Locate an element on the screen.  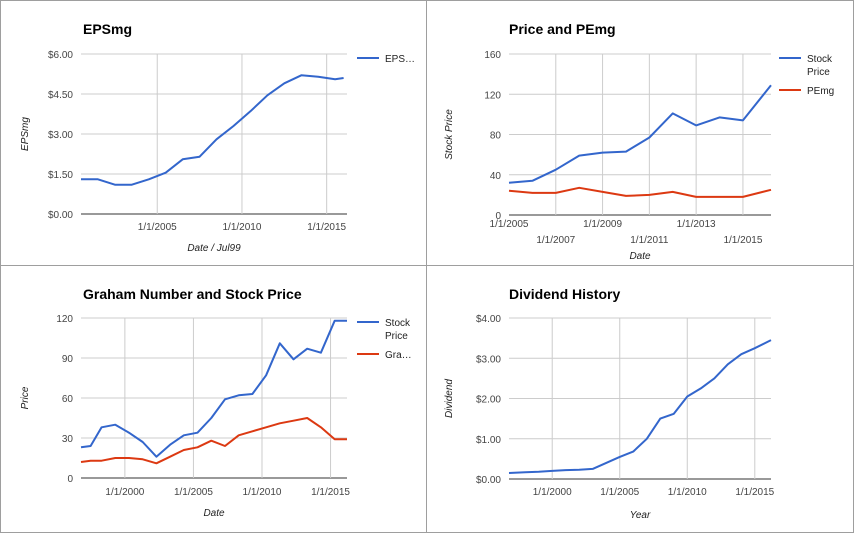
chart0-x-tick-label: 1/1/2010 is located at coordinates (241, 227).